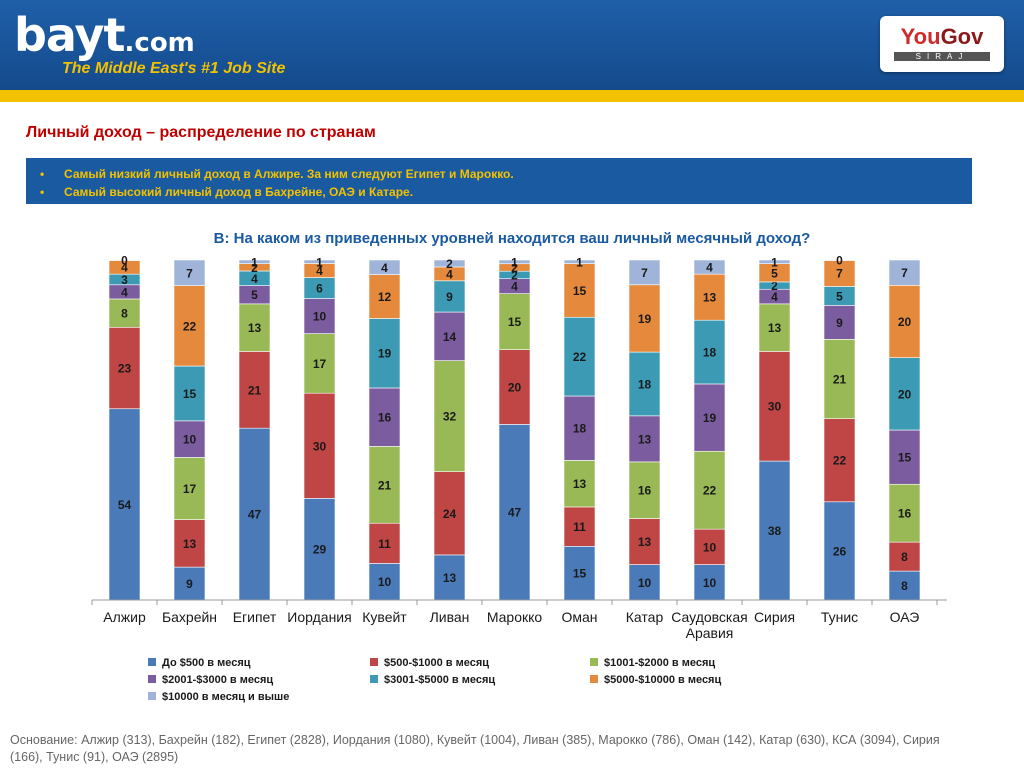  I want to click on data-label: 1, so click(774, 262).